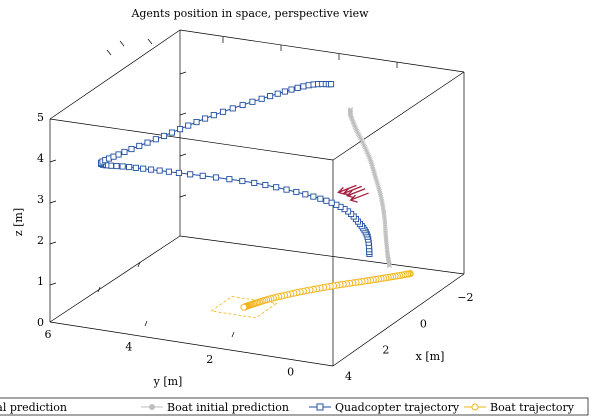  I want to click on x-tick-label: 2, so click(385, 350).